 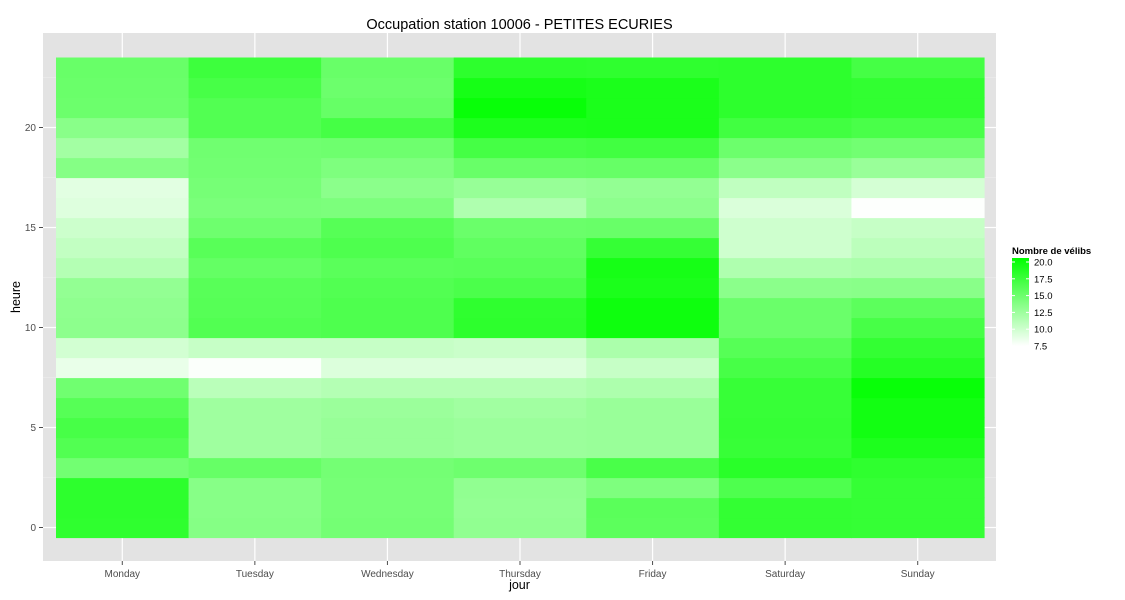 What do you see at coordinates (1043, 313) in the screenshot?
I see `legend-label: 12.5` at bounding box center [1043, 313].